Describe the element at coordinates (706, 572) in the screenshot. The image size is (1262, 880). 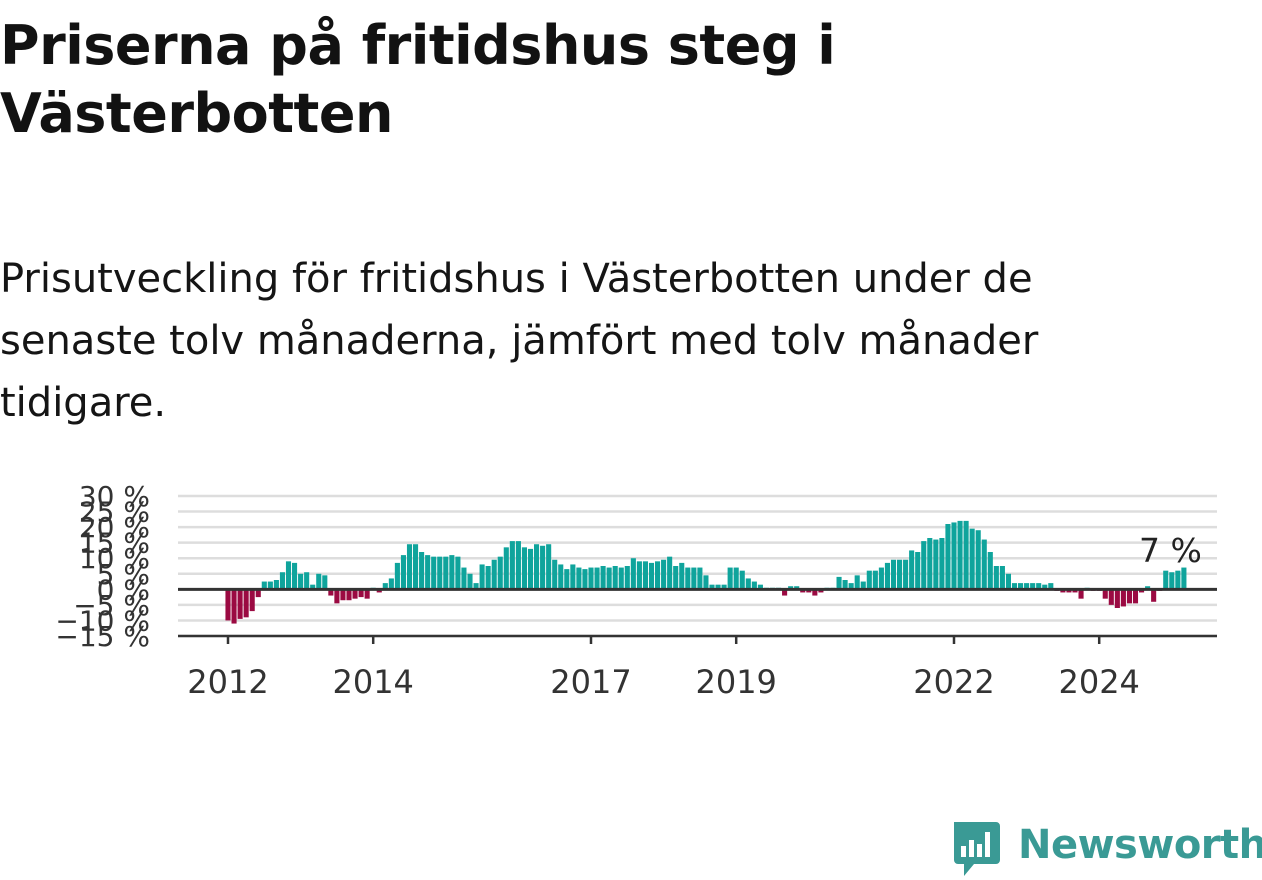
I see `chart-bars` at that location.